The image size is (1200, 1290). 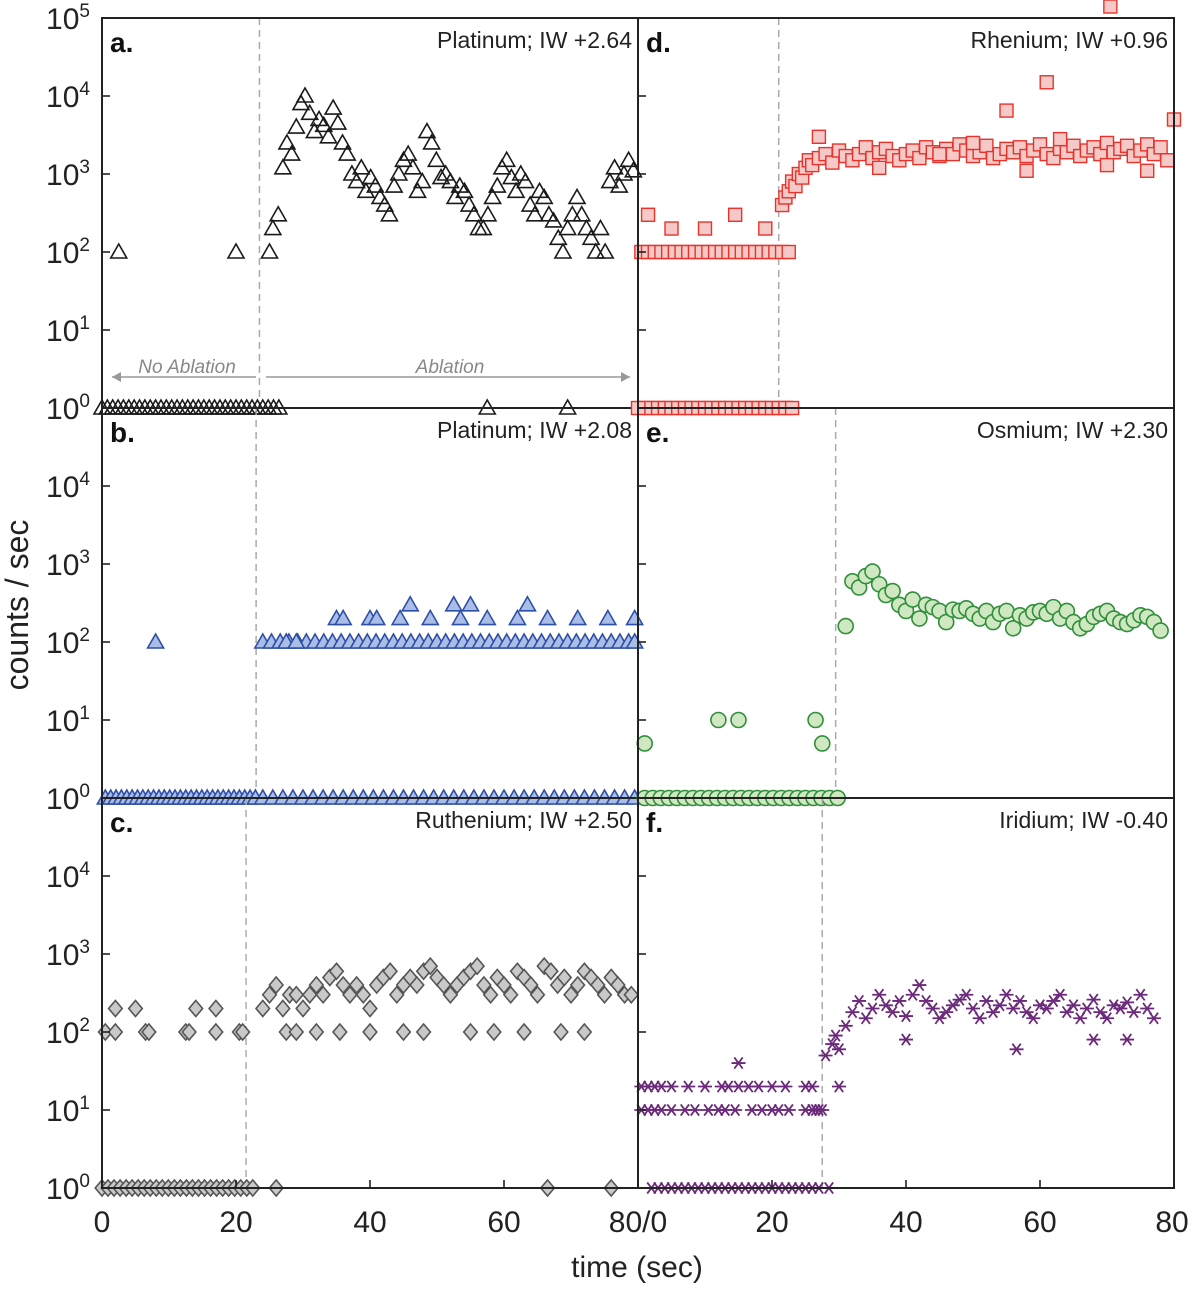 I want to click on ablation-arrowhead, so click(x=625, y=377).